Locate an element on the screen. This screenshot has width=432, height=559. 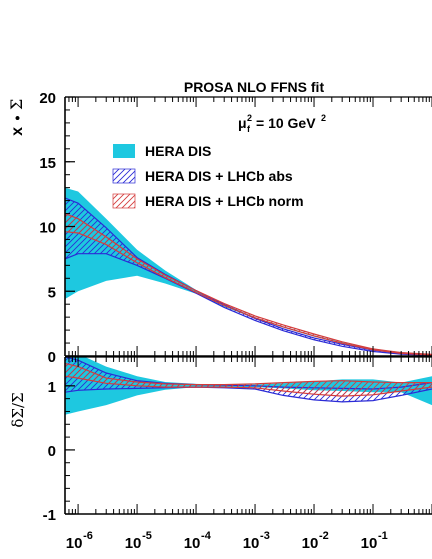
top-y-tick-label: 15 is located at coordinates (47, 163).